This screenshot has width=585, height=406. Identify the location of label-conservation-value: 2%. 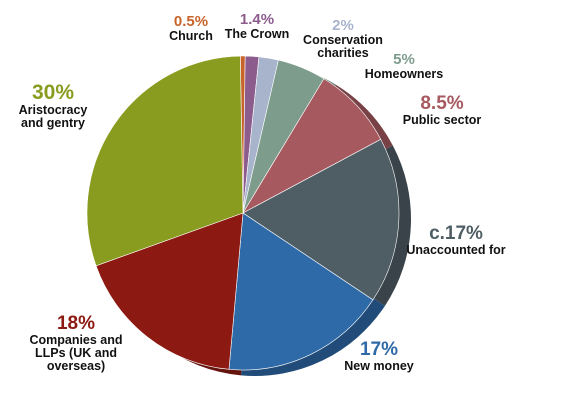
(343, 25).